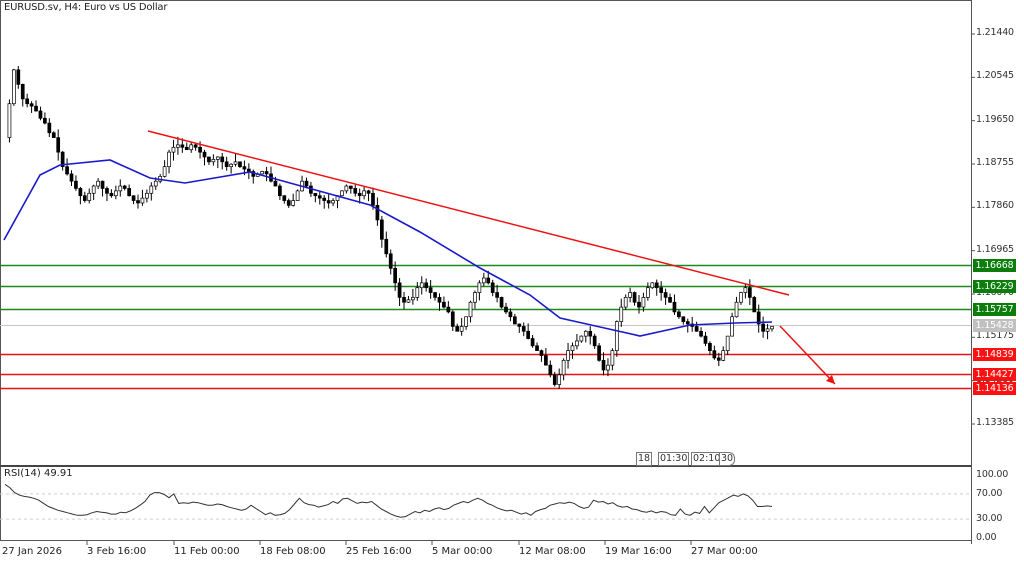 This screenshot has height=562, width=1024. Describe the element at coordinates (994, 388) in the screenshot. I see `level-tag-support: 1.14136` at that location.